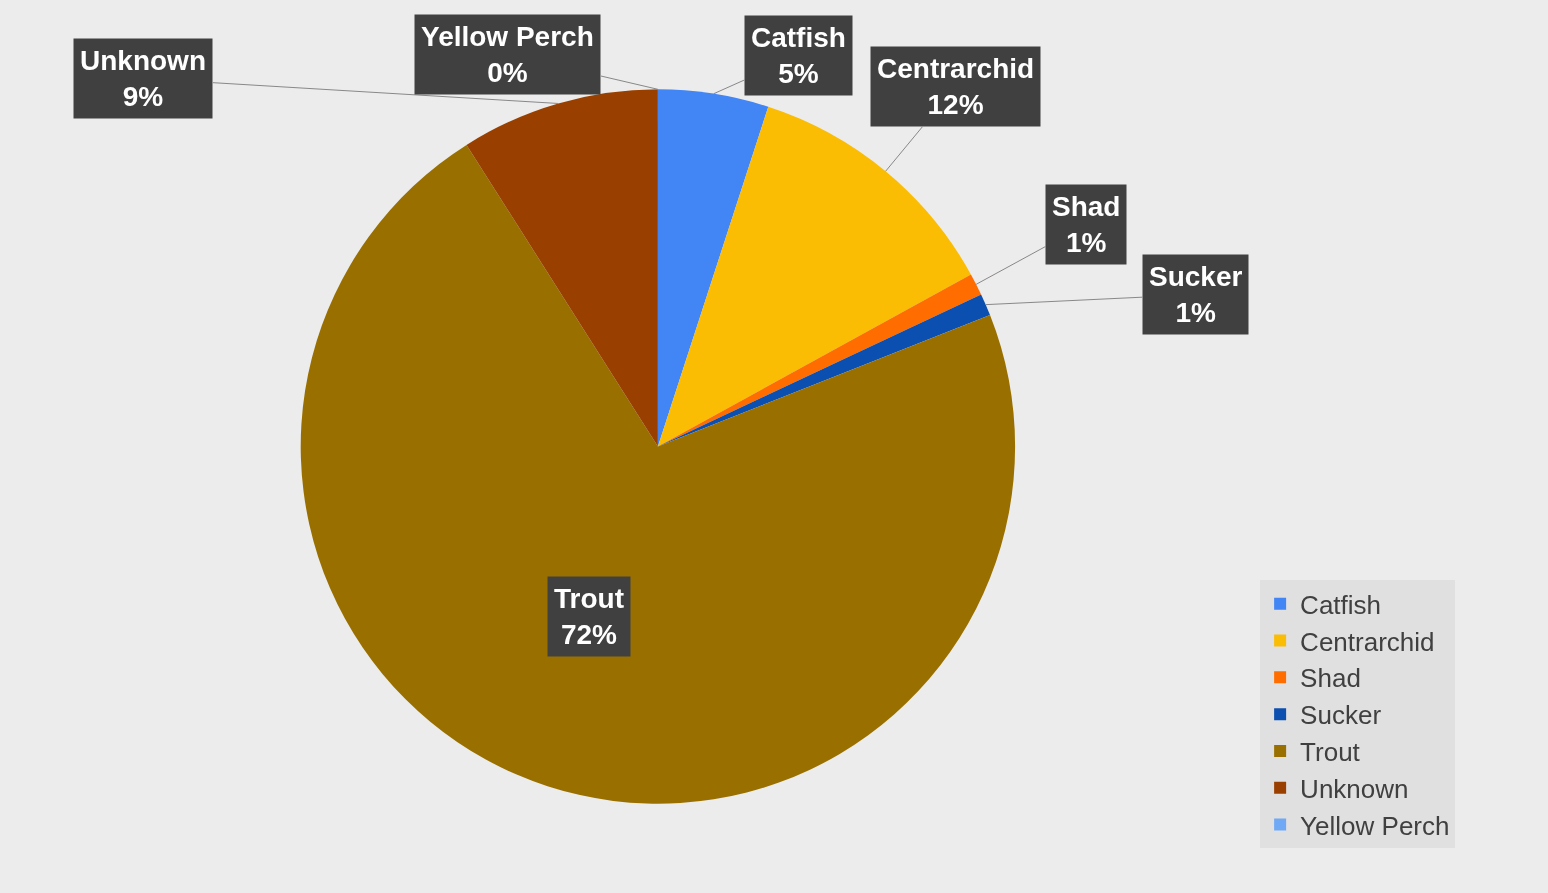  I want to click on slice-label: Shad, so click(1086, 206).